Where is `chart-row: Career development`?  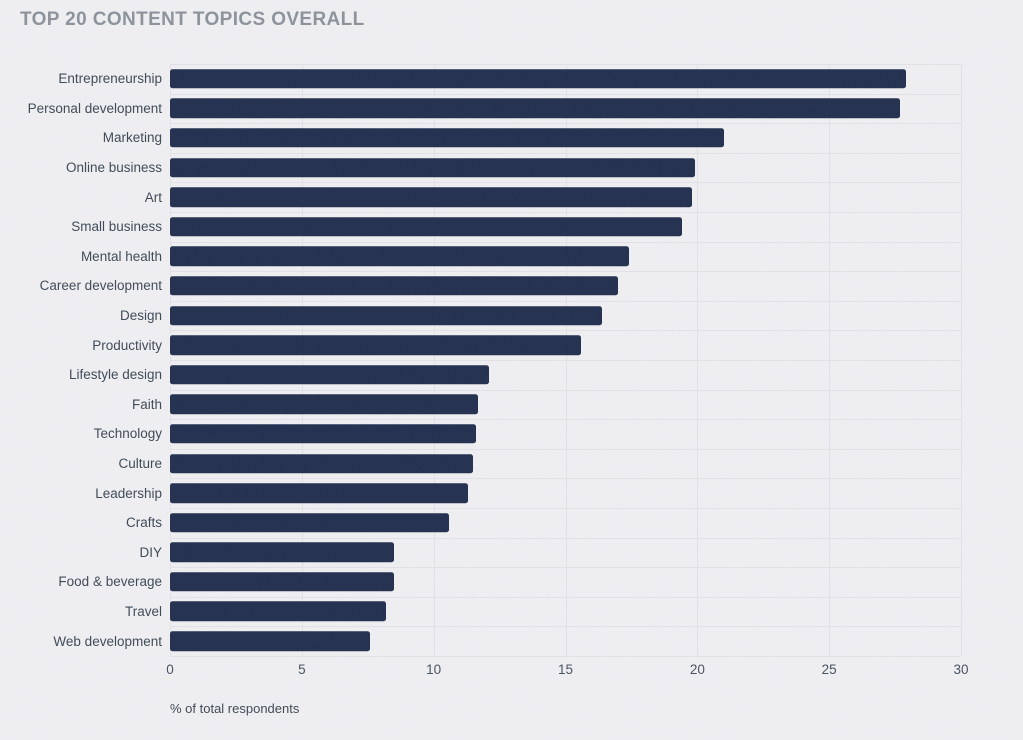
chart-row: Career development is located at coordinates (480, 286).